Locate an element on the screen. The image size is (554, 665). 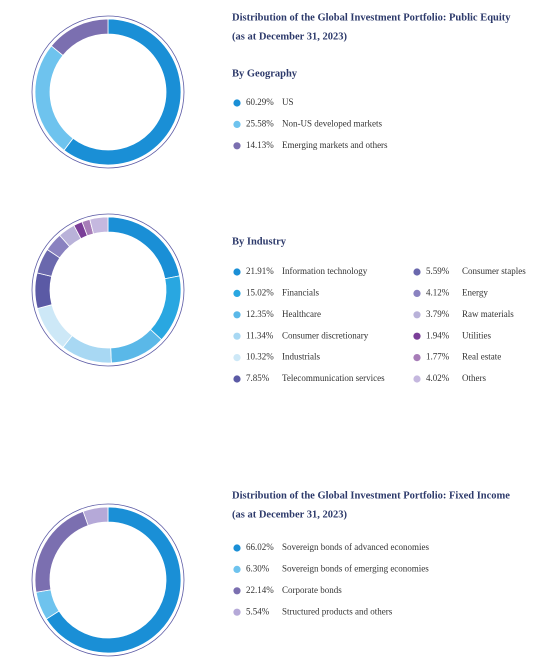
legend-value: 22.14% is located at coordinates (260, 590).